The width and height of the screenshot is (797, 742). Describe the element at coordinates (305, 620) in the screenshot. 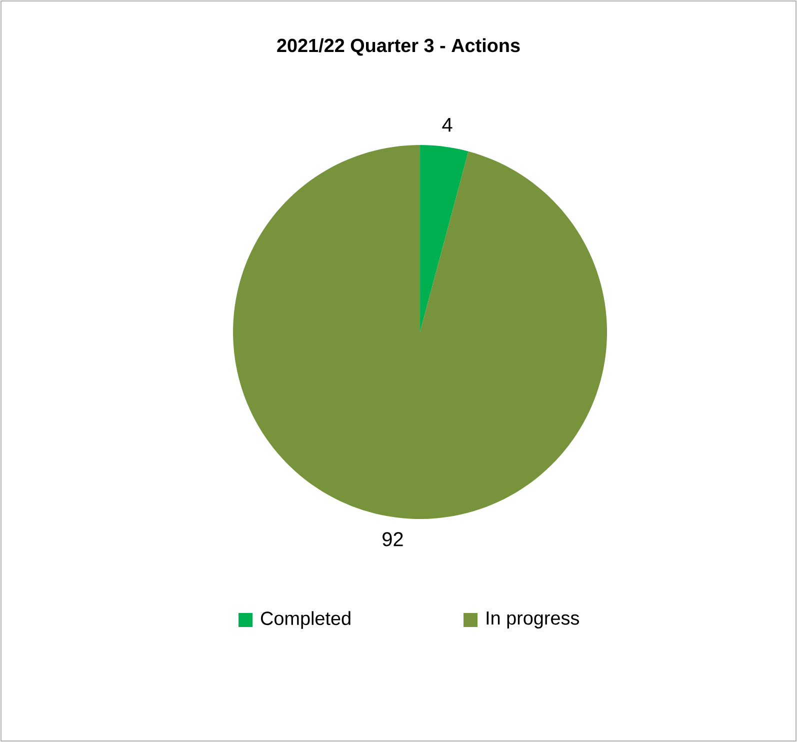

I see `legend-label: Completed` at that location.